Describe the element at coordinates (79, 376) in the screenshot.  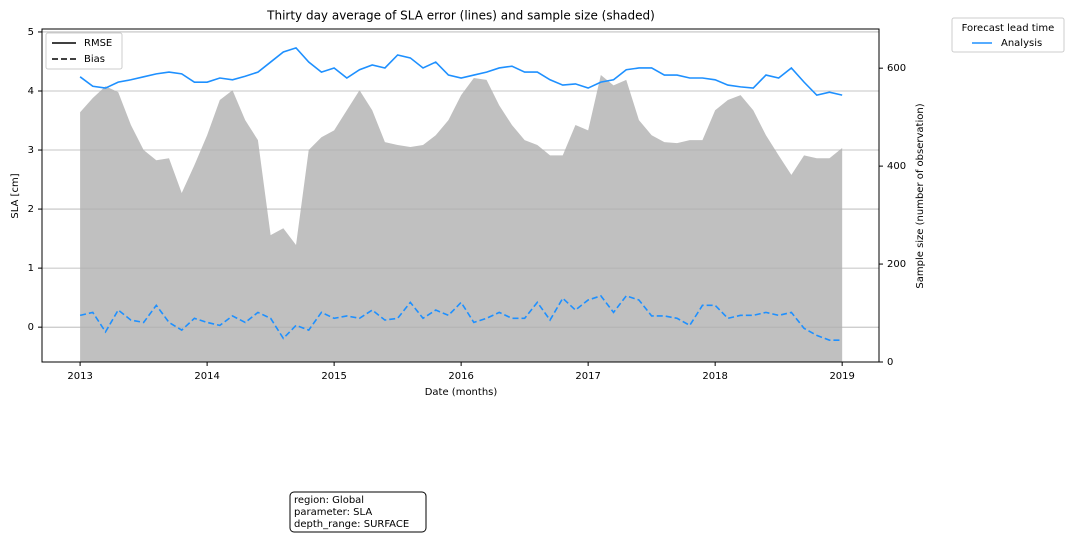
I see `x-tick-label: 2013` at that location.